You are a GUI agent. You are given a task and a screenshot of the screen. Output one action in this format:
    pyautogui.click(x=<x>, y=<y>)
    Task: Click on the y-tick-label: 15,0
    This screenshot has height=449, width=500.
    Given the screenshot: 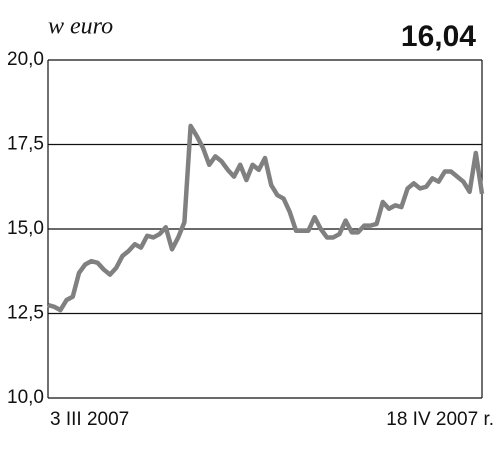 What is the action you would take?
    pyautogui.click(x=25, y=228)
    